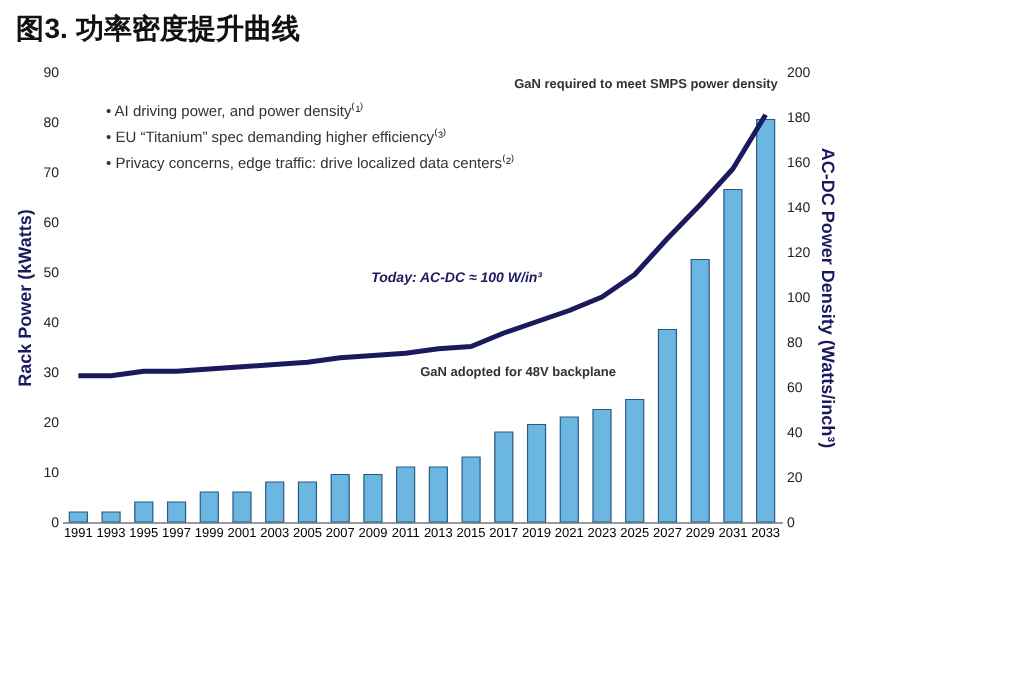 The height and width of the screenshot is (688, 1024). What do you see at coordinates (158, 28) in the screenshot?
I see `chart-title: 图3. 功率密度提升曲线` at bounding box center [158, 28].